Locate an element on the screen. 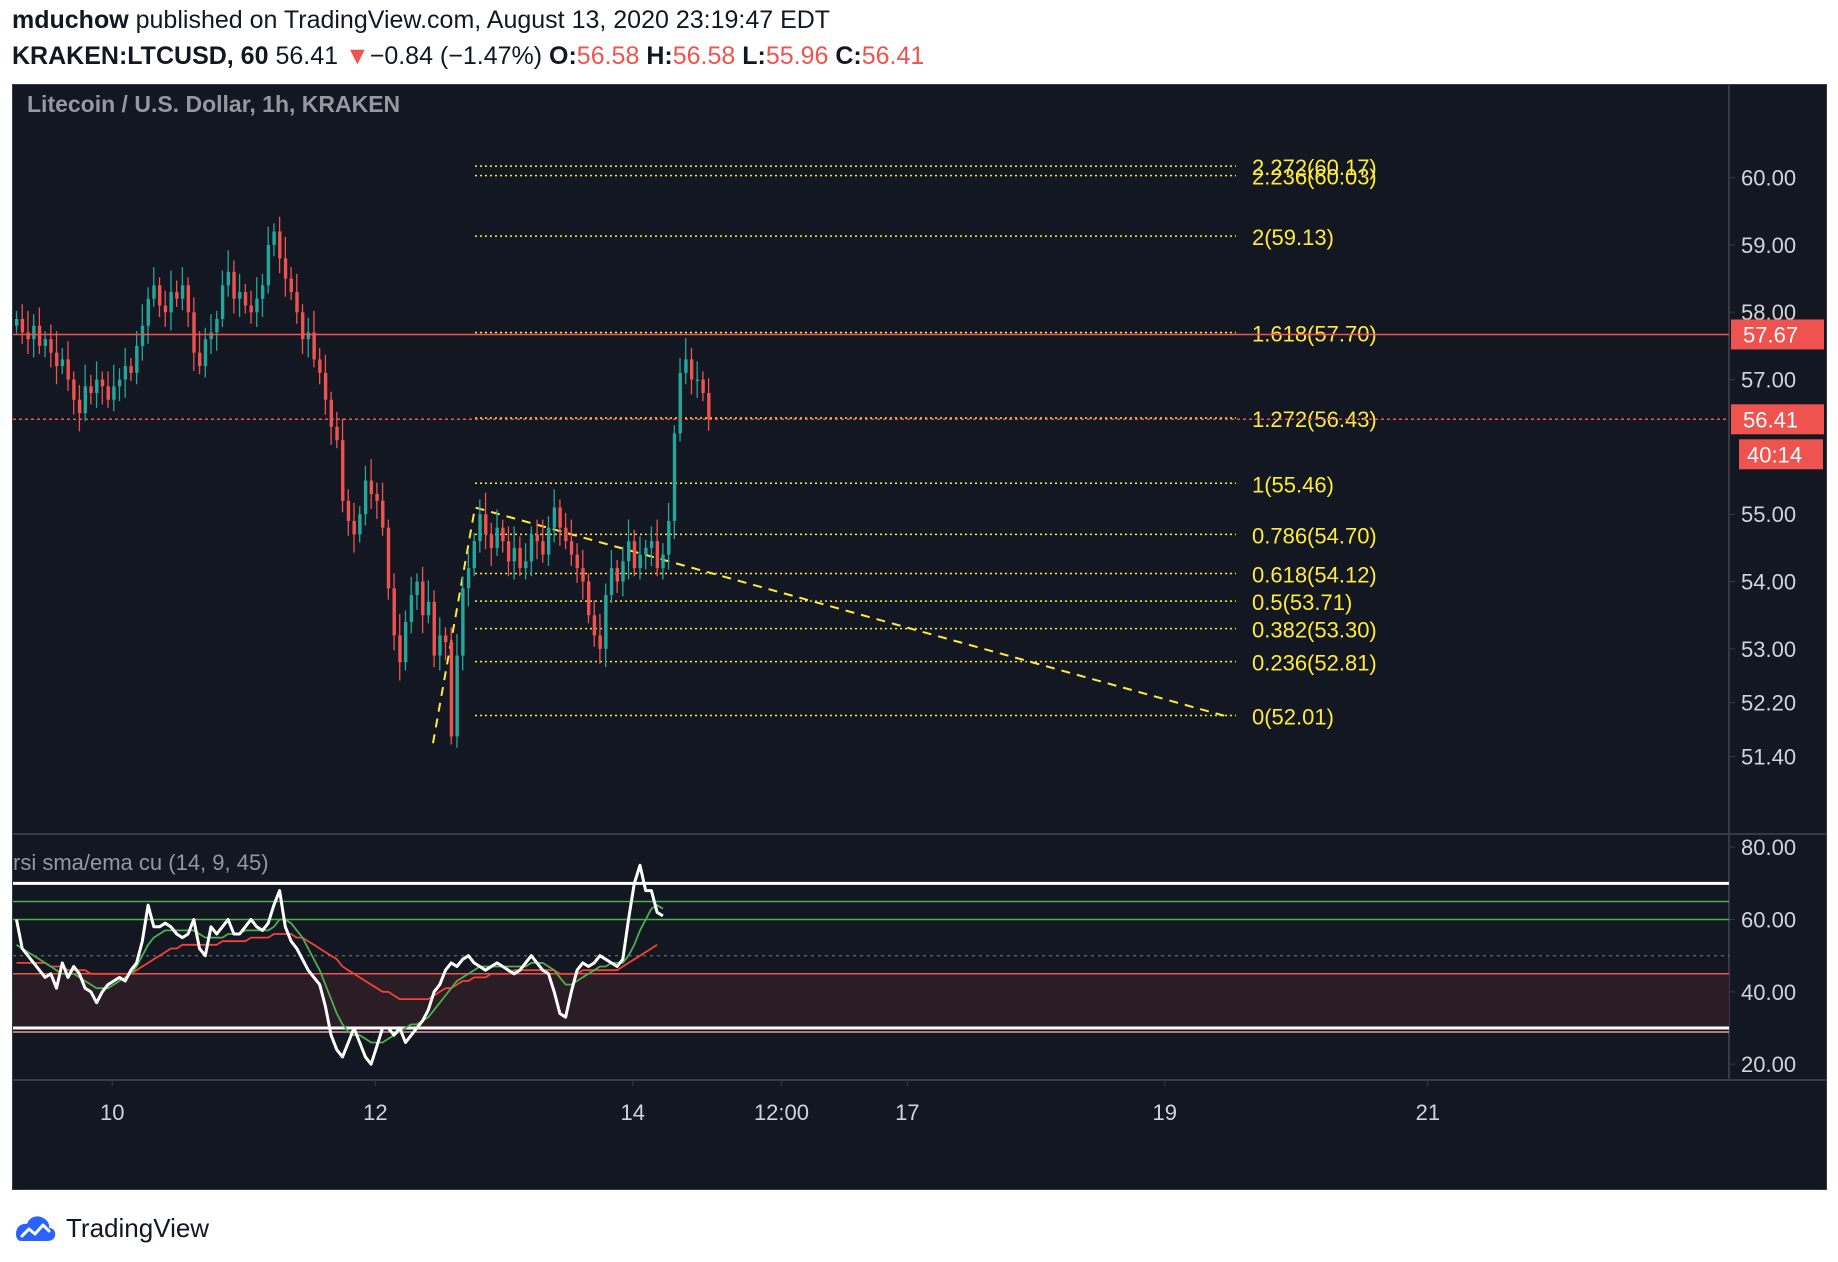 Image resolution: width=1838 pixels, height=1262 pixels. price-label-text: 56.41 is located at coordinates (1770, 419).